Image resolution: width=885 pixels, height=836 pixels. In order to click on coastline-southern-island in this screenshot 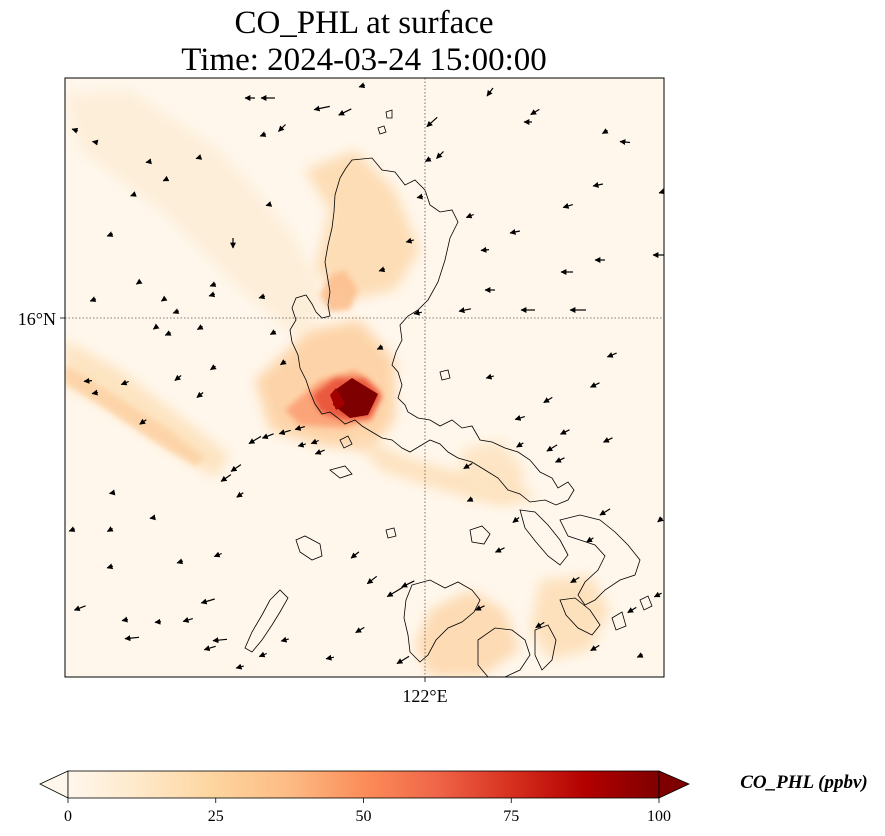, I will do `click(545, 647)`.